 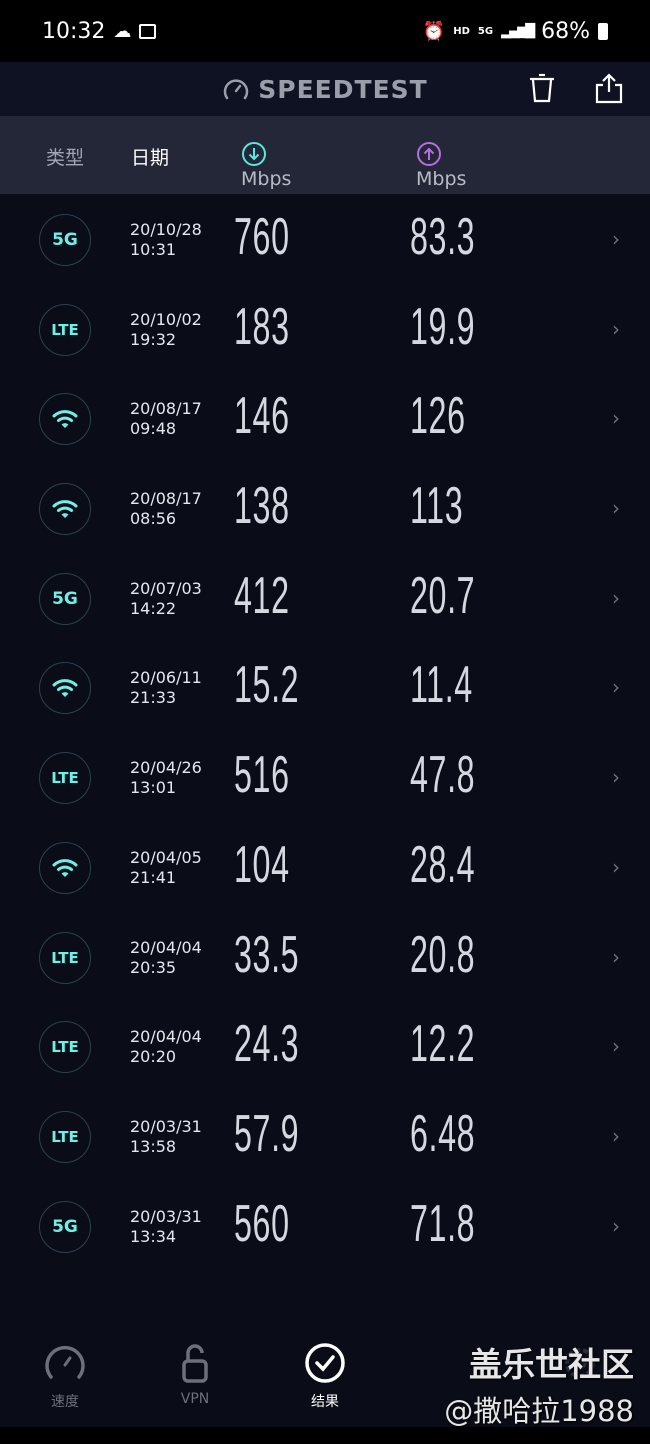 What do you see at coordinates (195, 1399) in the screenshot?
I see `tab-vpn-label: VPN` at bounding box center [195, 1399].